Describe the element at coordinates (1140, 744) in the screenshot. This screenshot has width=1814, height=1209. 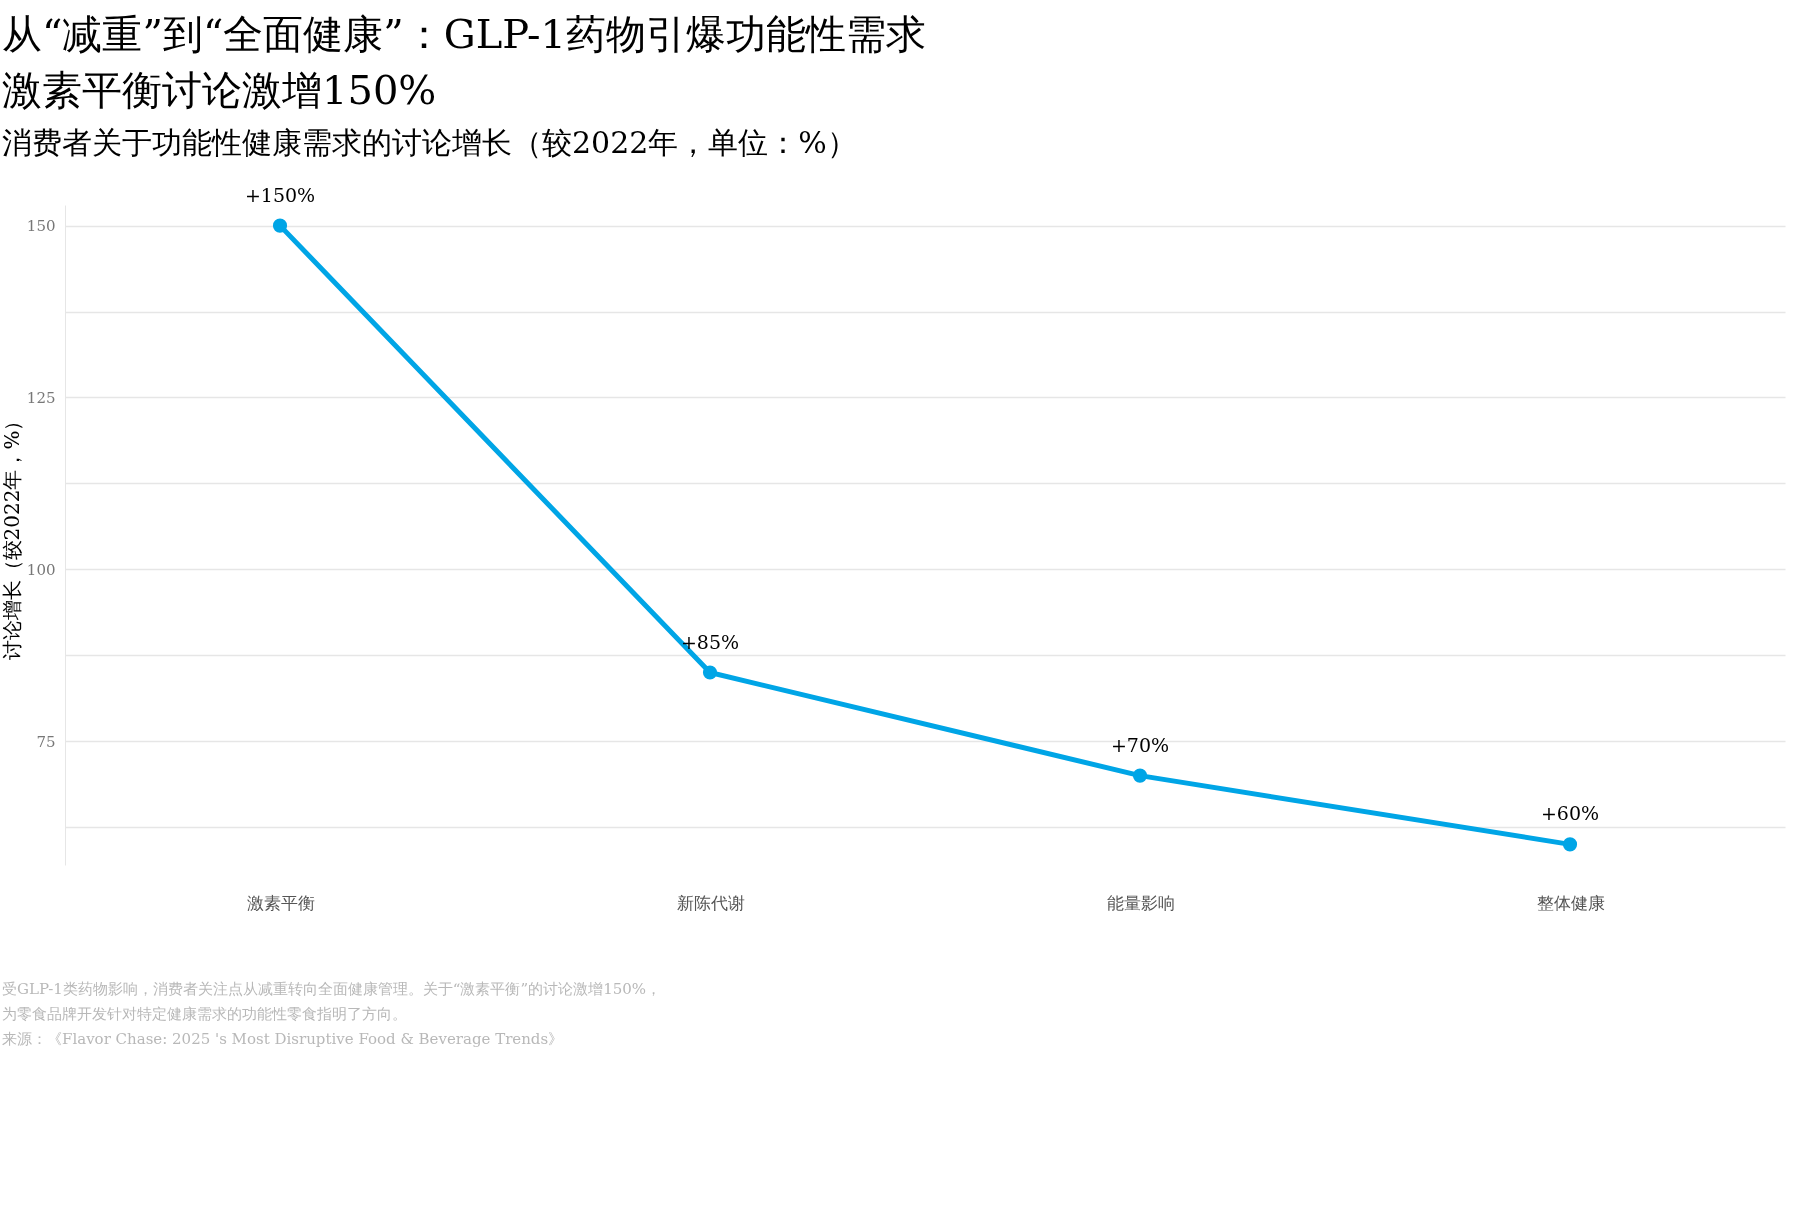
I see `data-label: +70%` at that location.